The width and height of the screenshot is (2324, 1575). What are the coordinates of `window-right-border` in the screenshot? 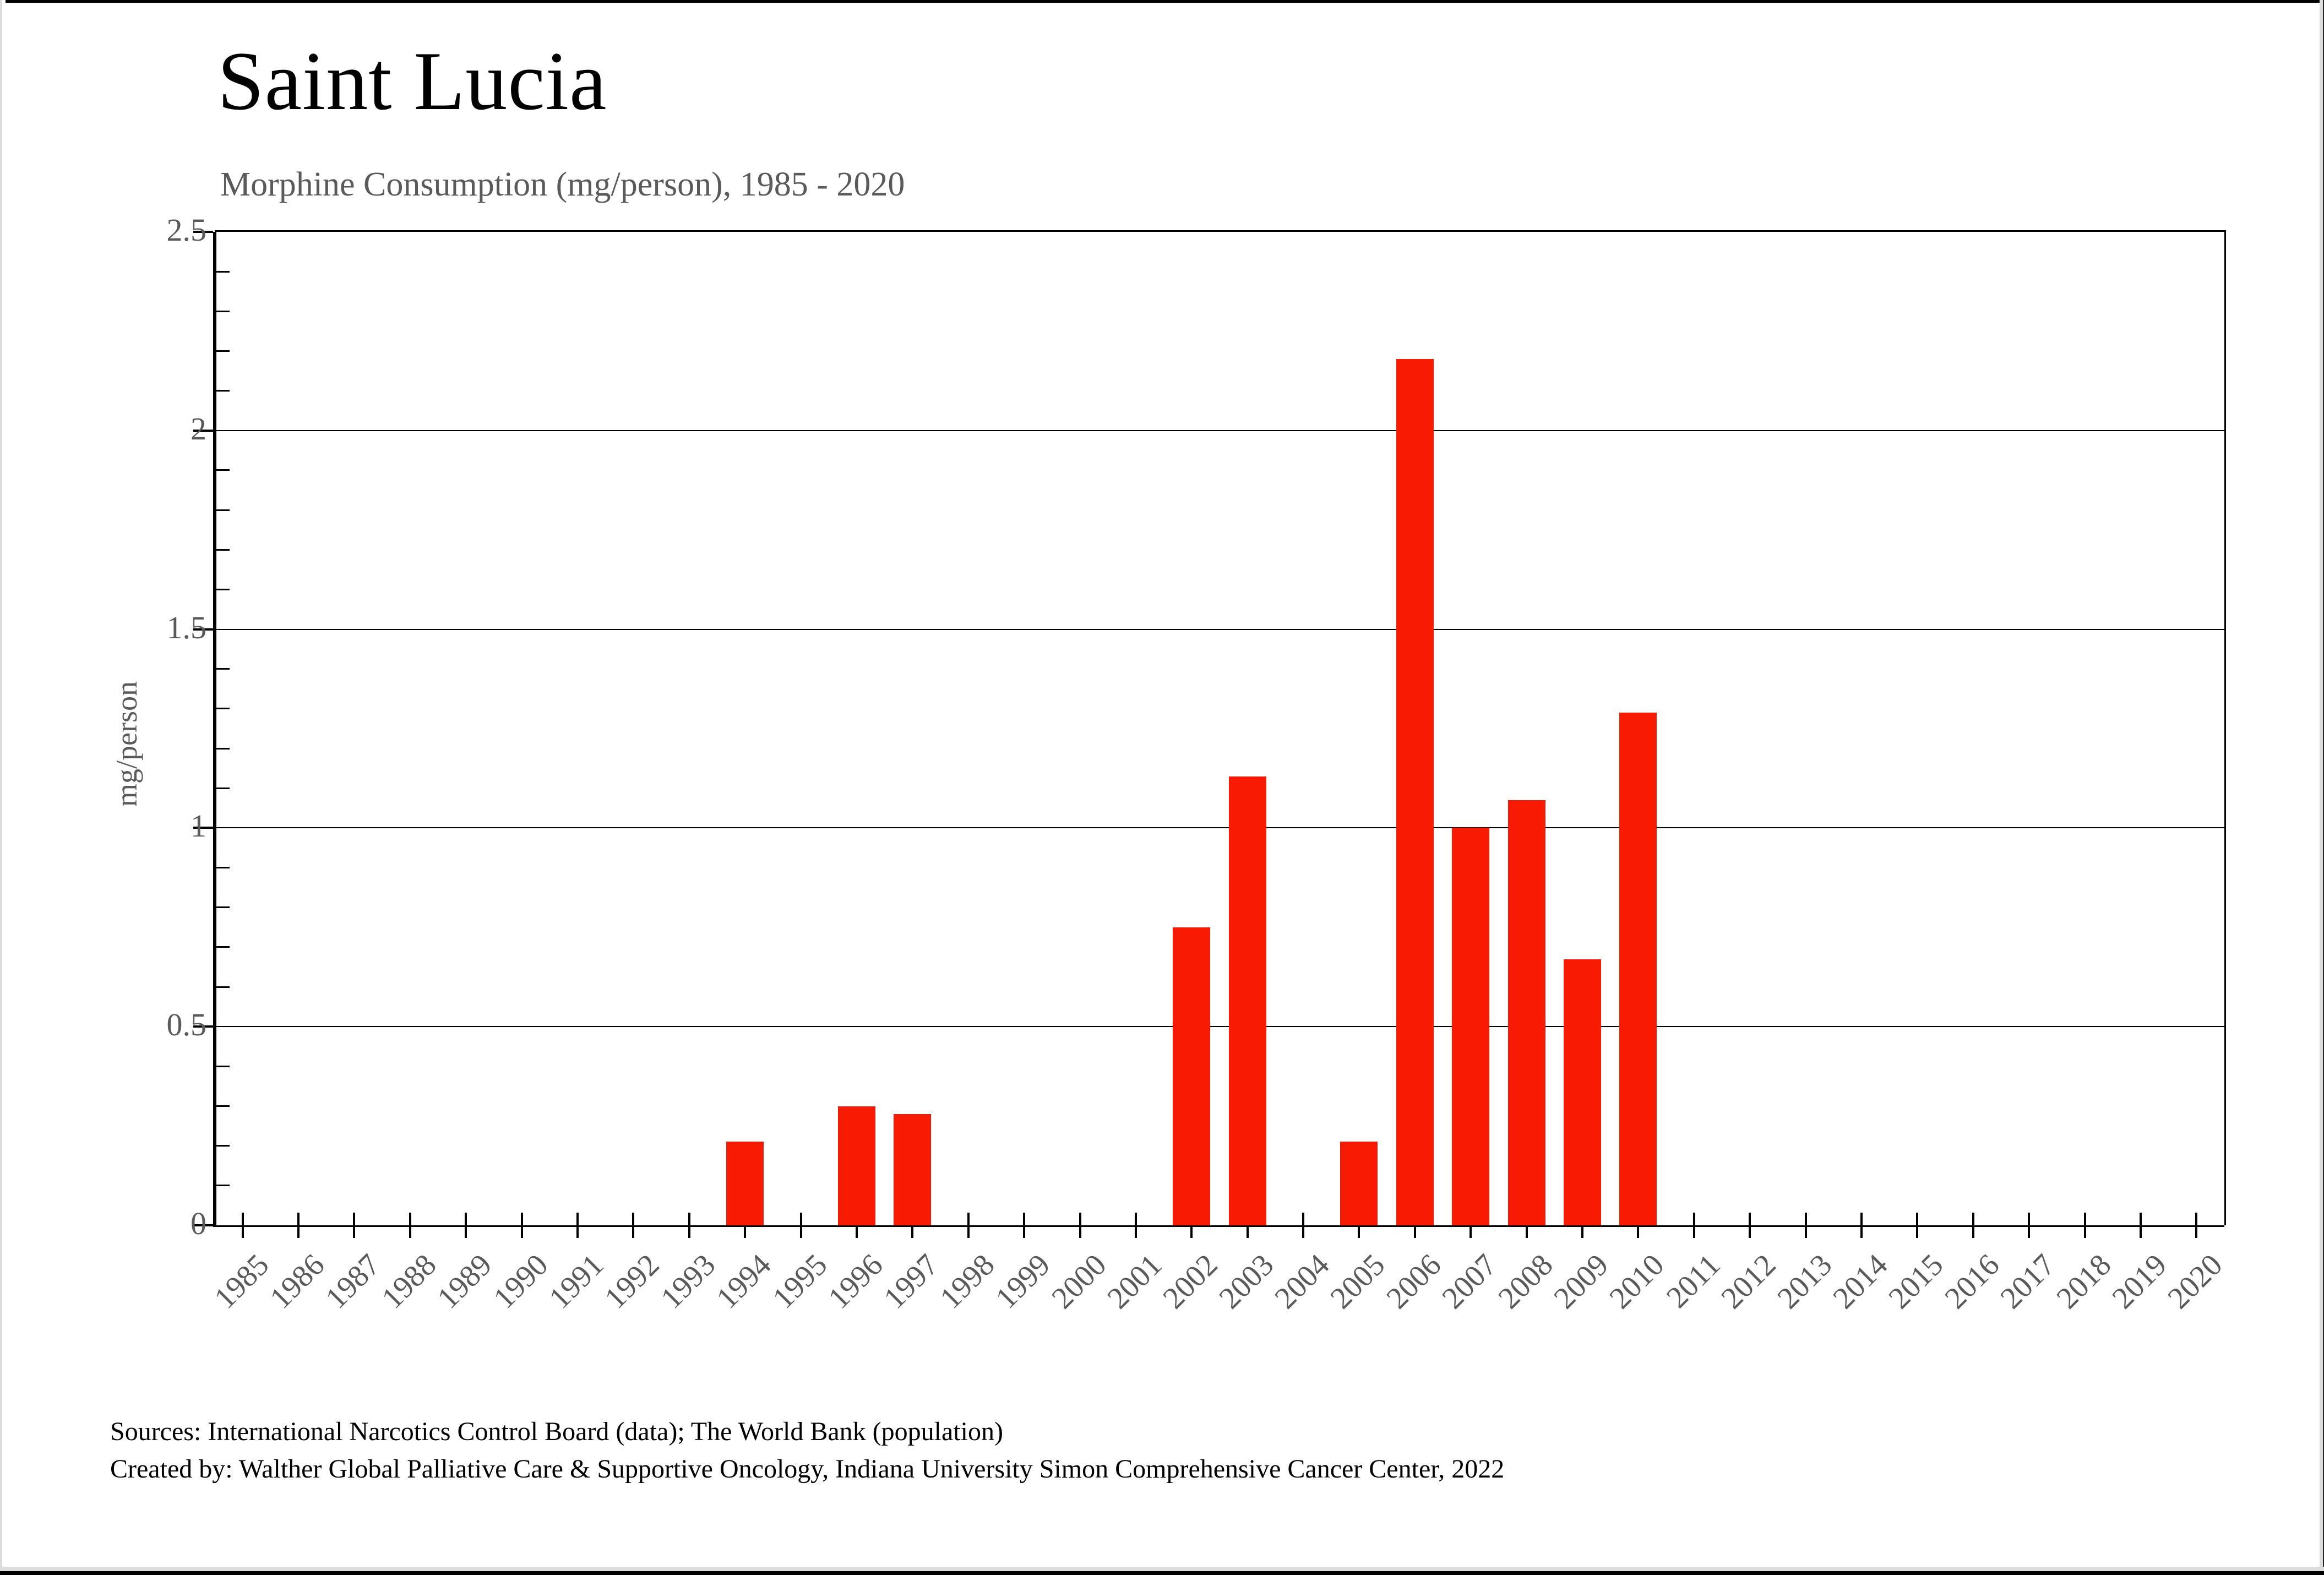 It's located at (2321, 787).